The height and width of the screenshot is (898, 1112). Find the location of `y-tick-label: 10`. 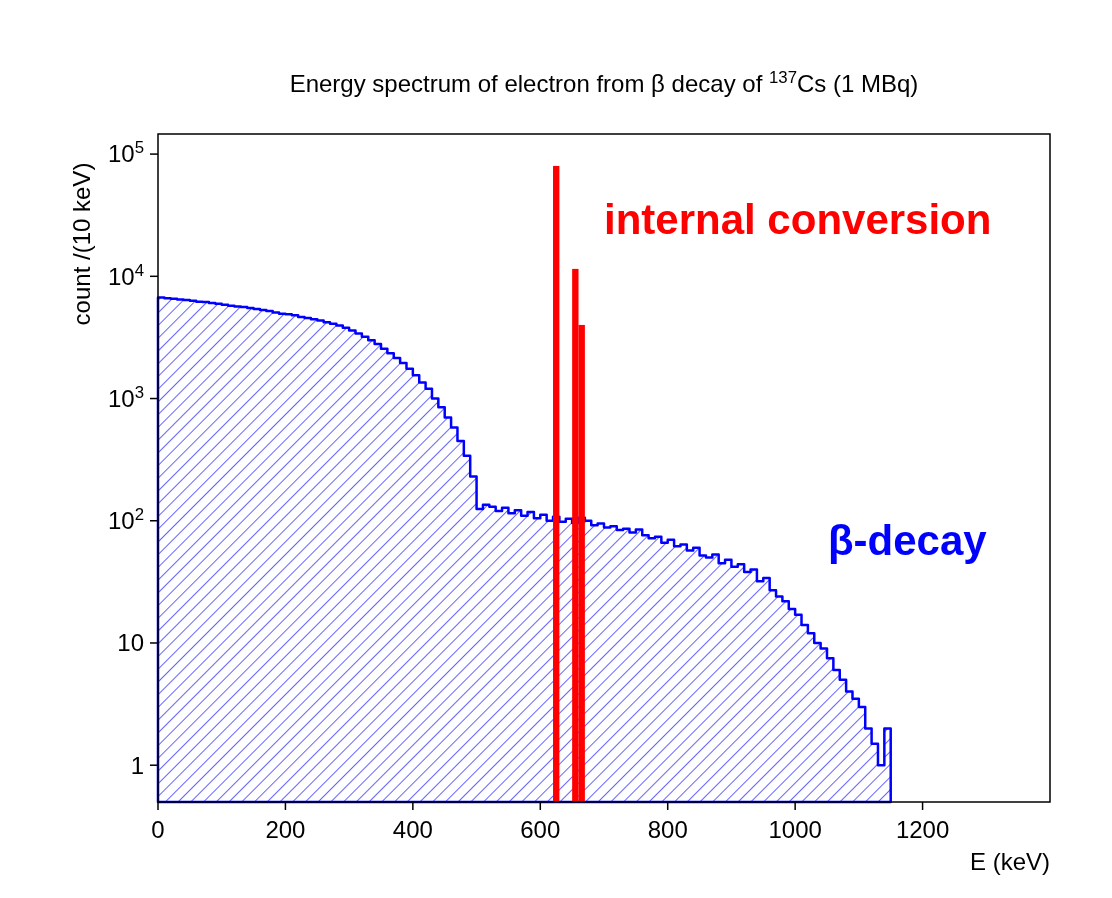

y-tick-label: 10 is located at coordinates (130, 643).